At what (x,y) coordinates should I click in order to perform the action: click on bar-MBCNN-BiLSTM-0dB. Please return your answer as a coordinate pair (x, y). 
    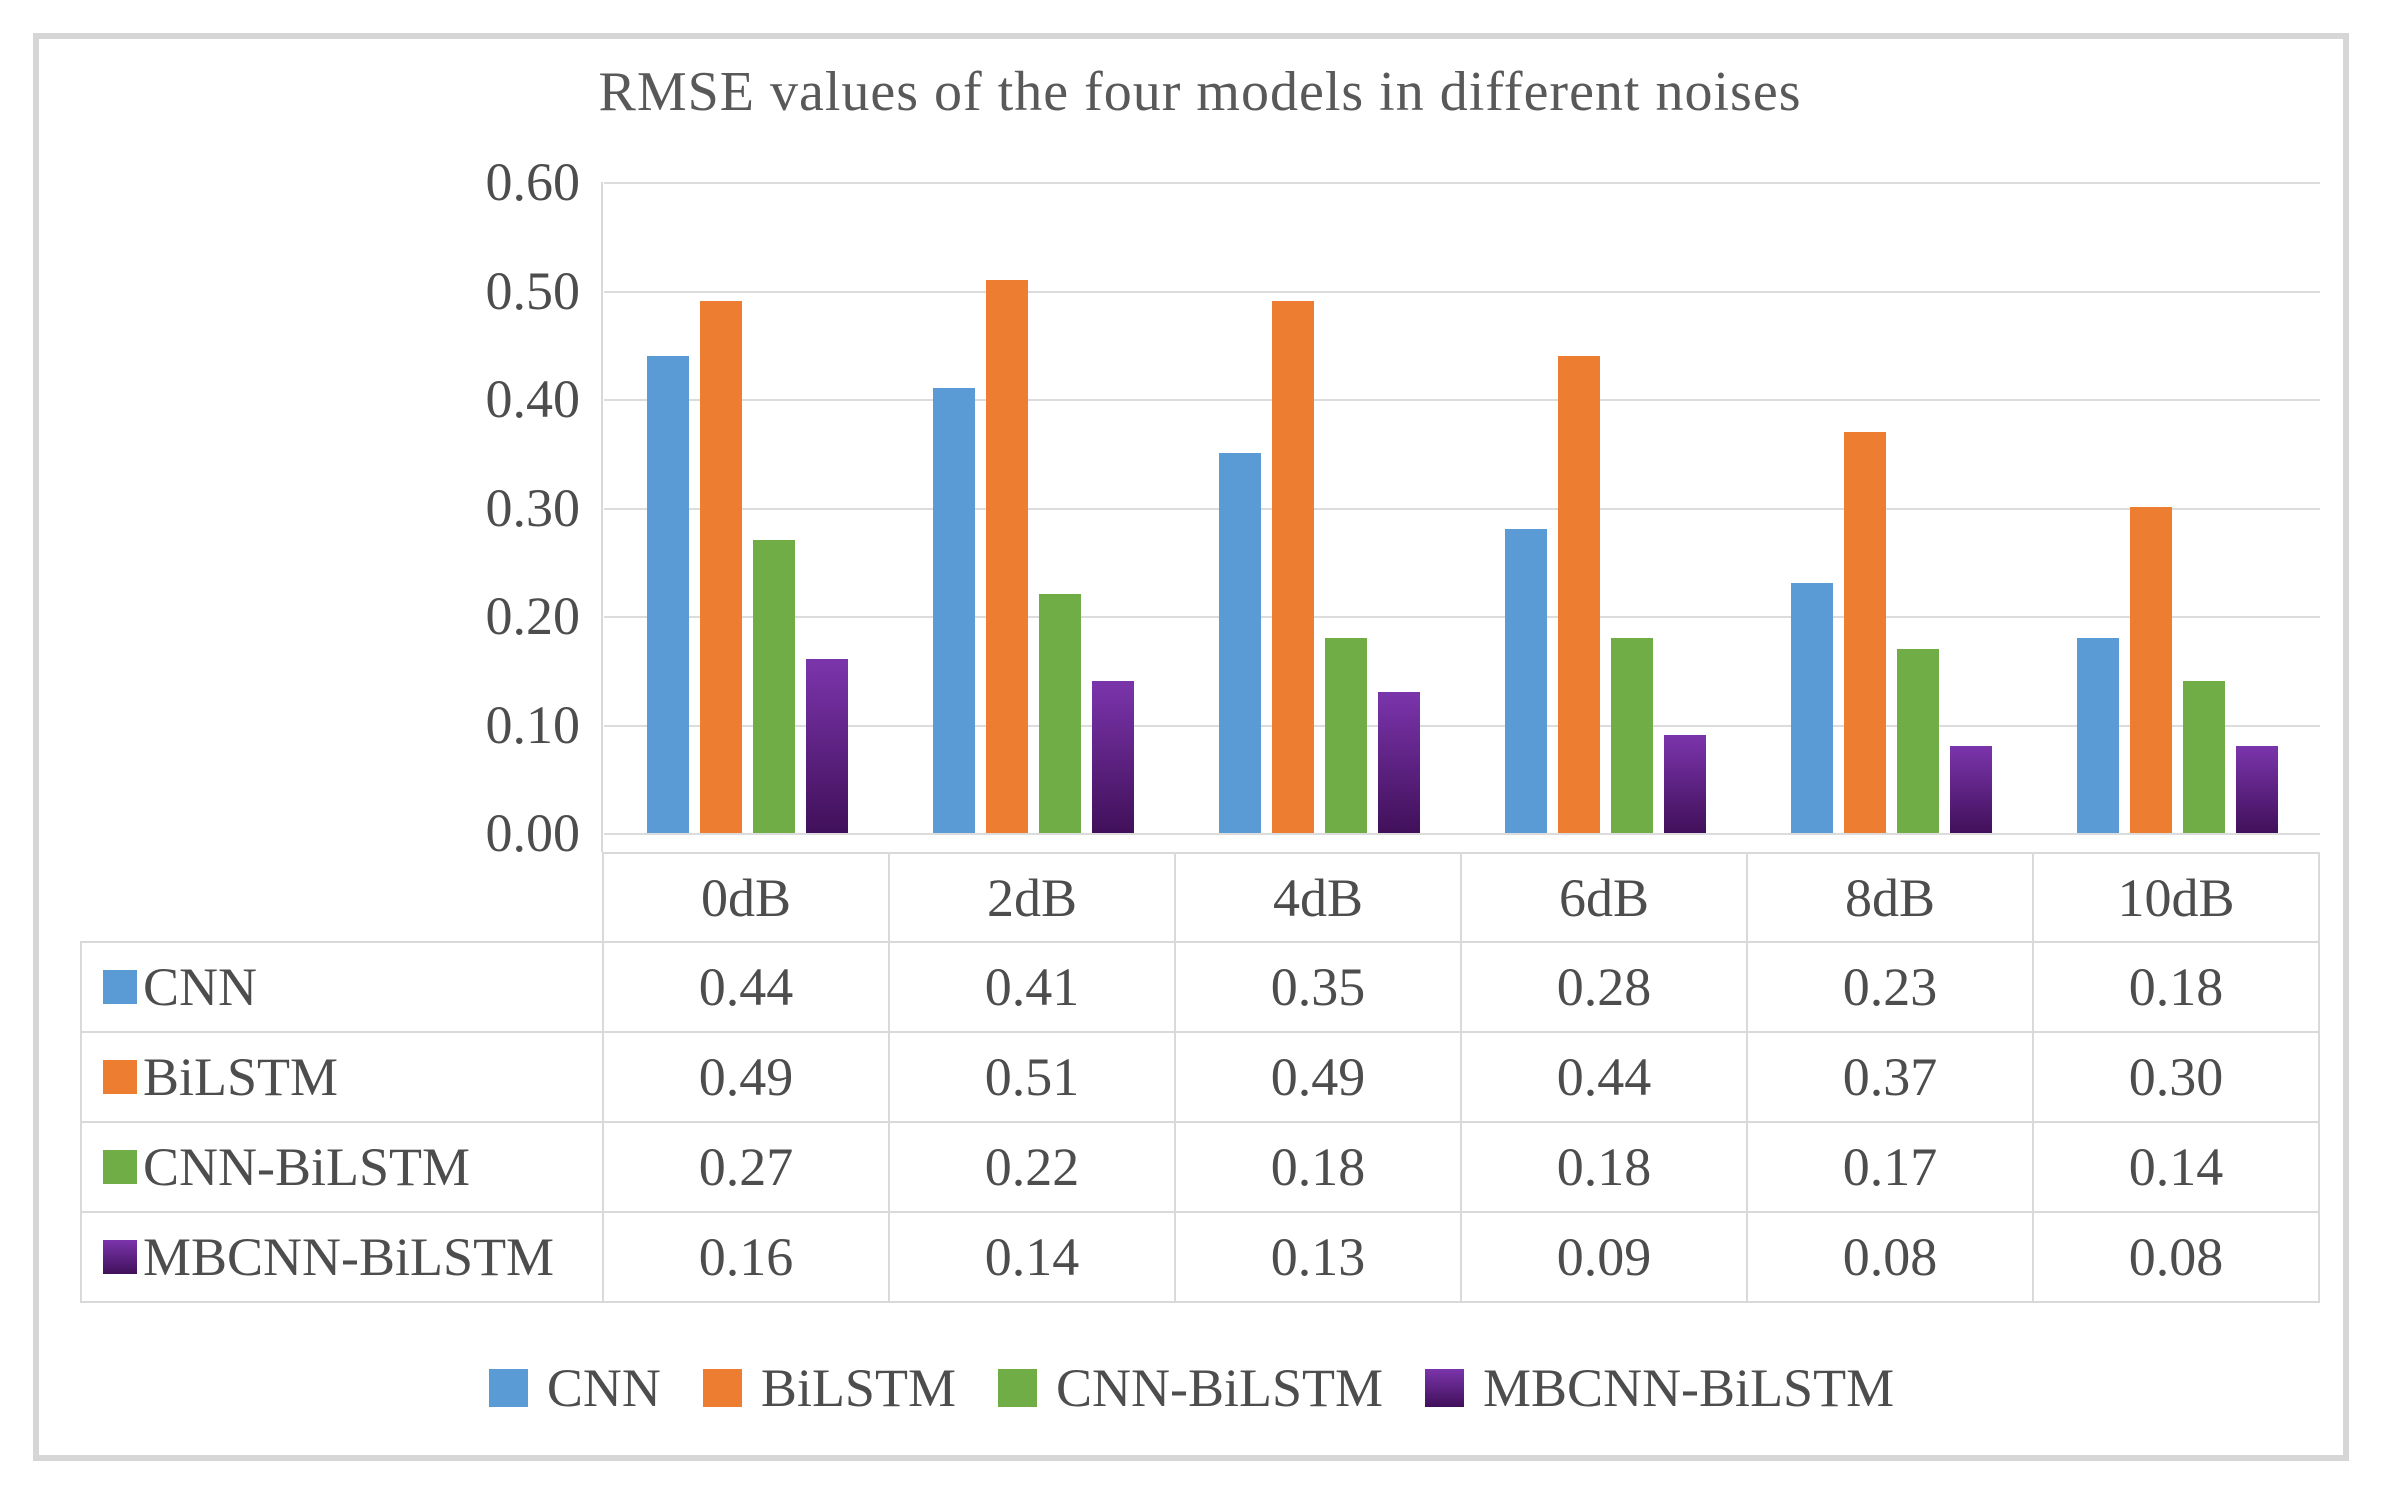
    Looking at the image, I should click on (826, 746).